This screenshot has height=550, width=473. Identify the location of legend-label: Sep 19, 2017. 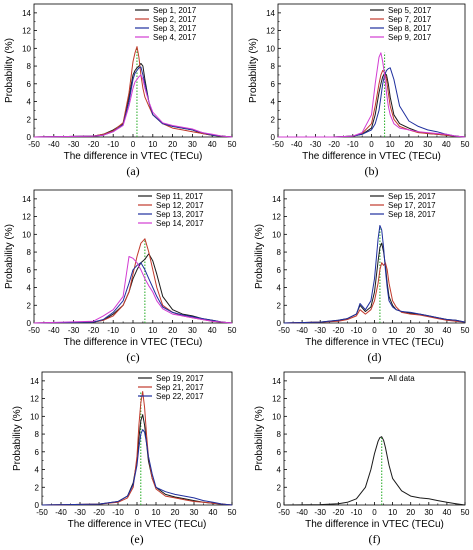
(180, 378).